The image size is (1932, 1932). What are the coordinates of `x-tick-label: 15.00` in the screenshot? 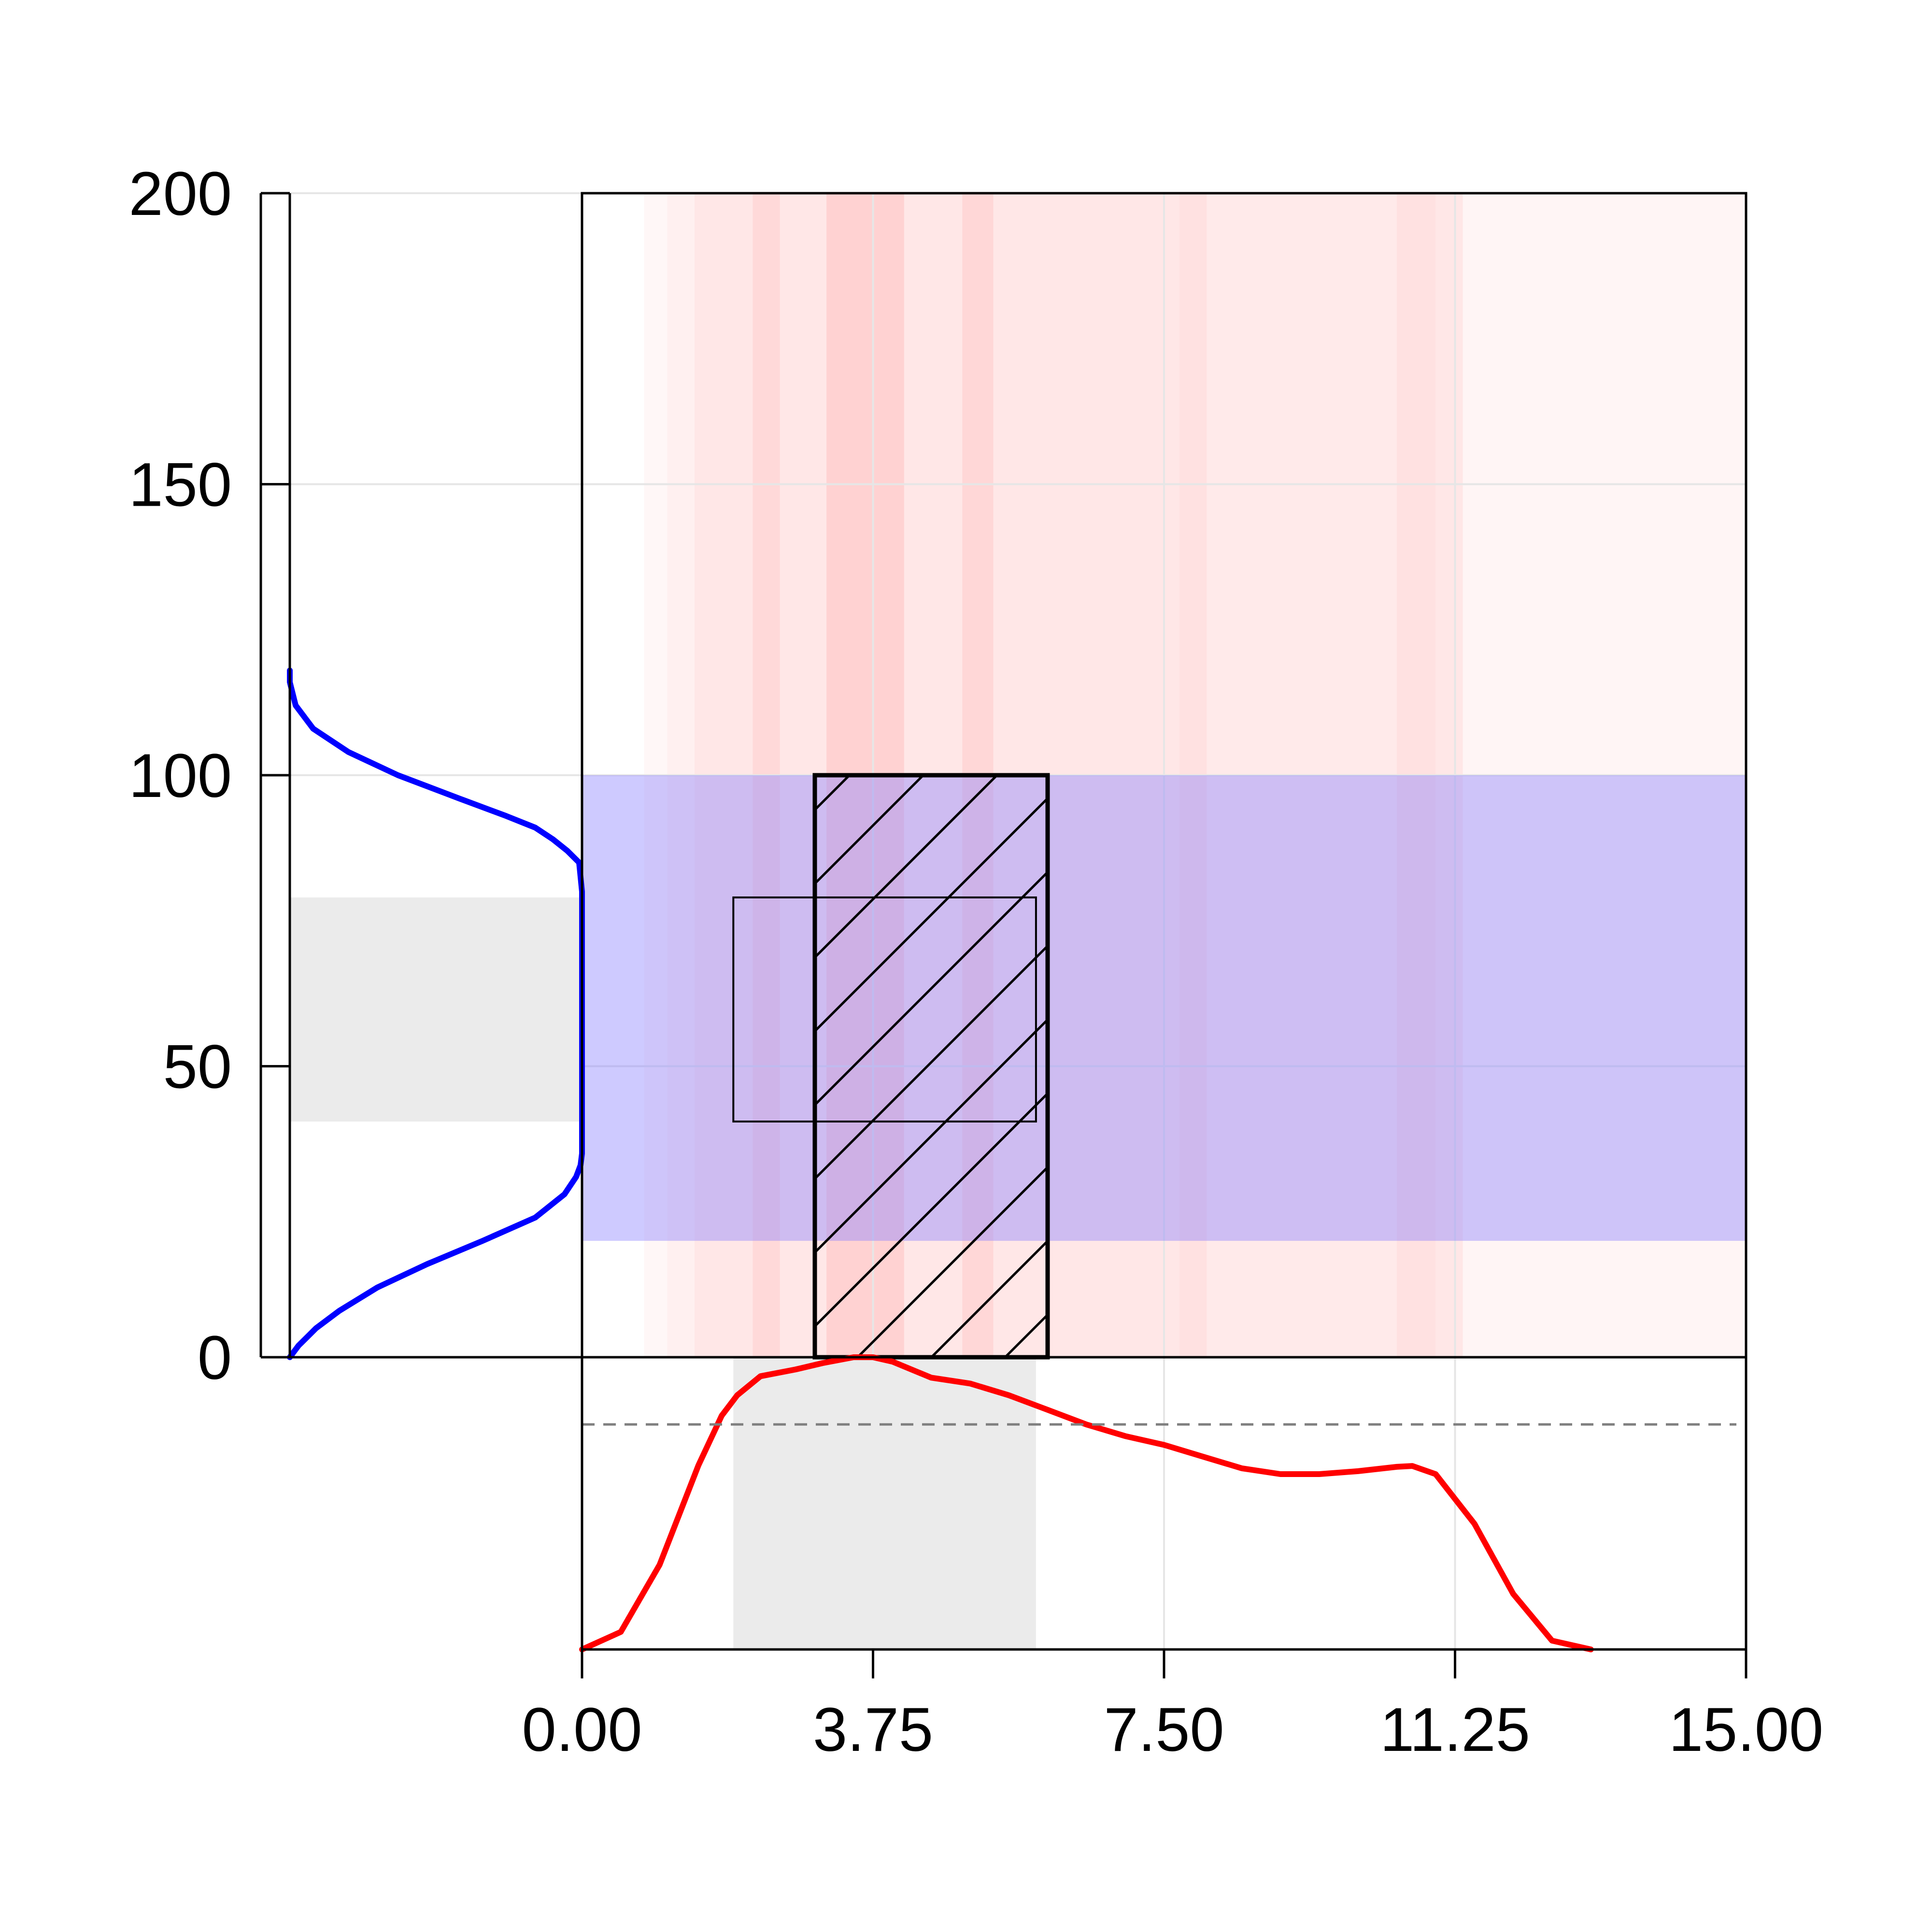 It's located at (1746, 1729).